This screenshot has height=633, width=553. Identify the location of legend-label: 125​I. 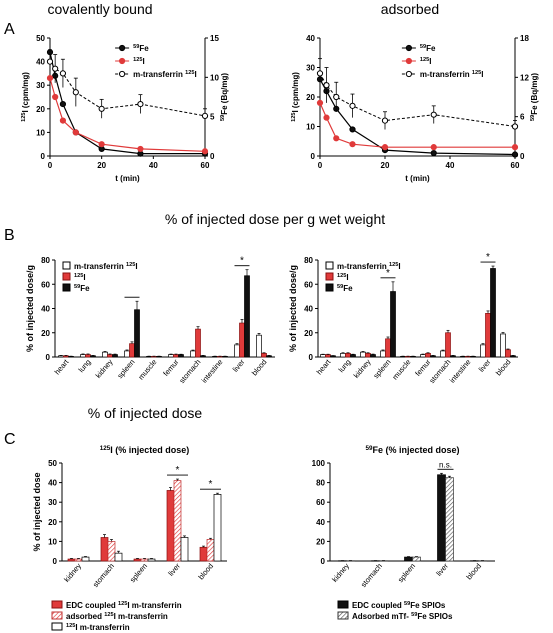
(139, 61).